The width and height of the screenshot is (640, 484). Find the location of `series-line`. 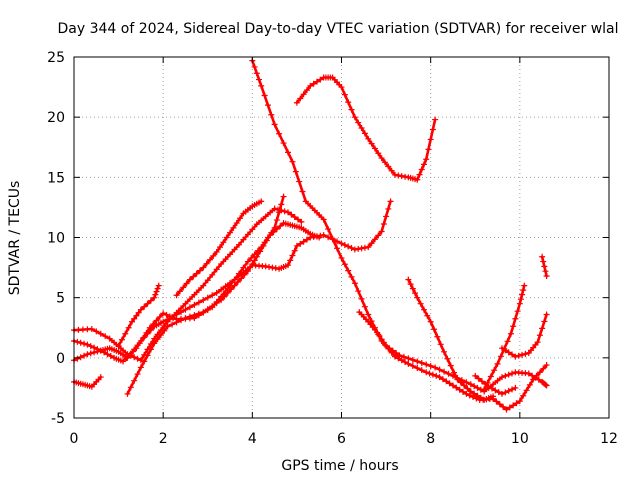

series-line is located at coordinates (187, 284).